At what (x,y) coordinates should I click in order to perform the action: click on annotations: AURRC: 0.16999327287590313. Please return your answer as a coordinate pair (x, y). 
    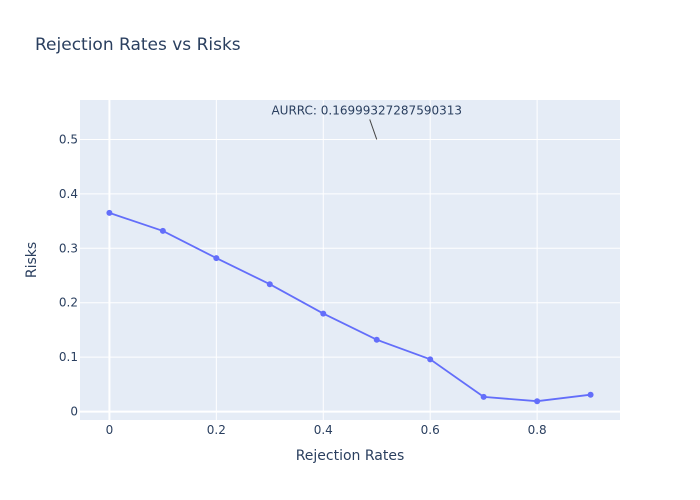
    Looking at the image, I should click on (366, 121).